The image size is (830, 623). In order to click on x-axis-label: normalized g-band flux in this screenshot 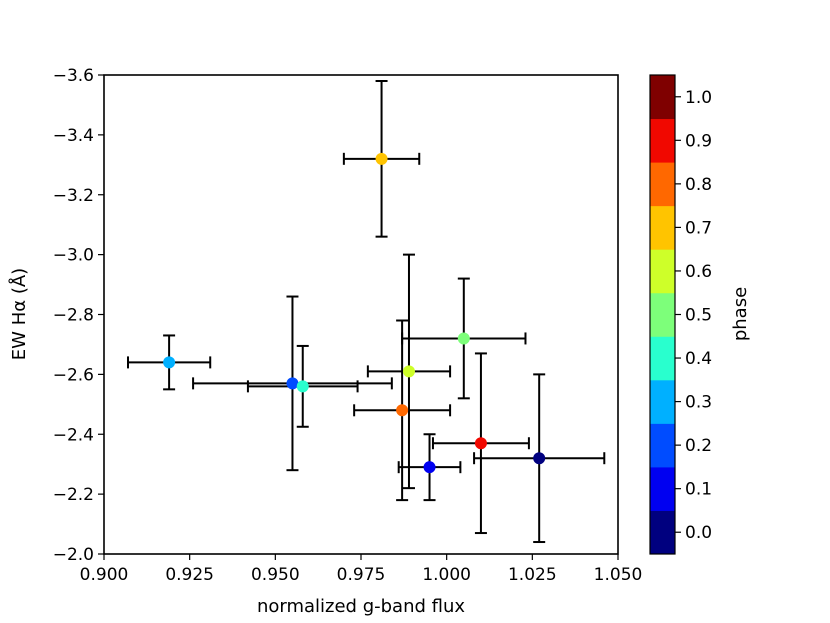, I will do `click(361, 606)`.